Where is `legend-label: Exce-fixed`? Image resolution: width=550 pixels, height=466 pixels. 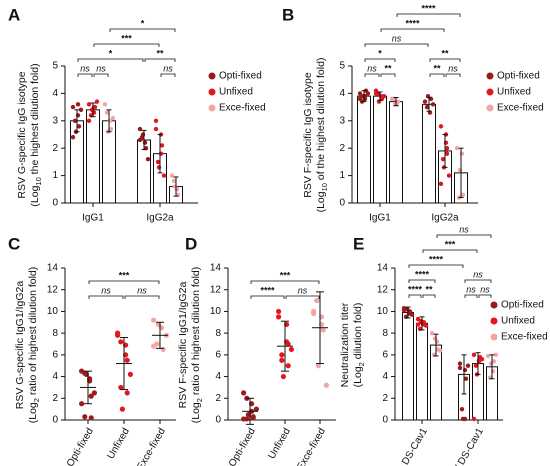
legend-label: Exce-fixed is located at coordinates (242, 108).